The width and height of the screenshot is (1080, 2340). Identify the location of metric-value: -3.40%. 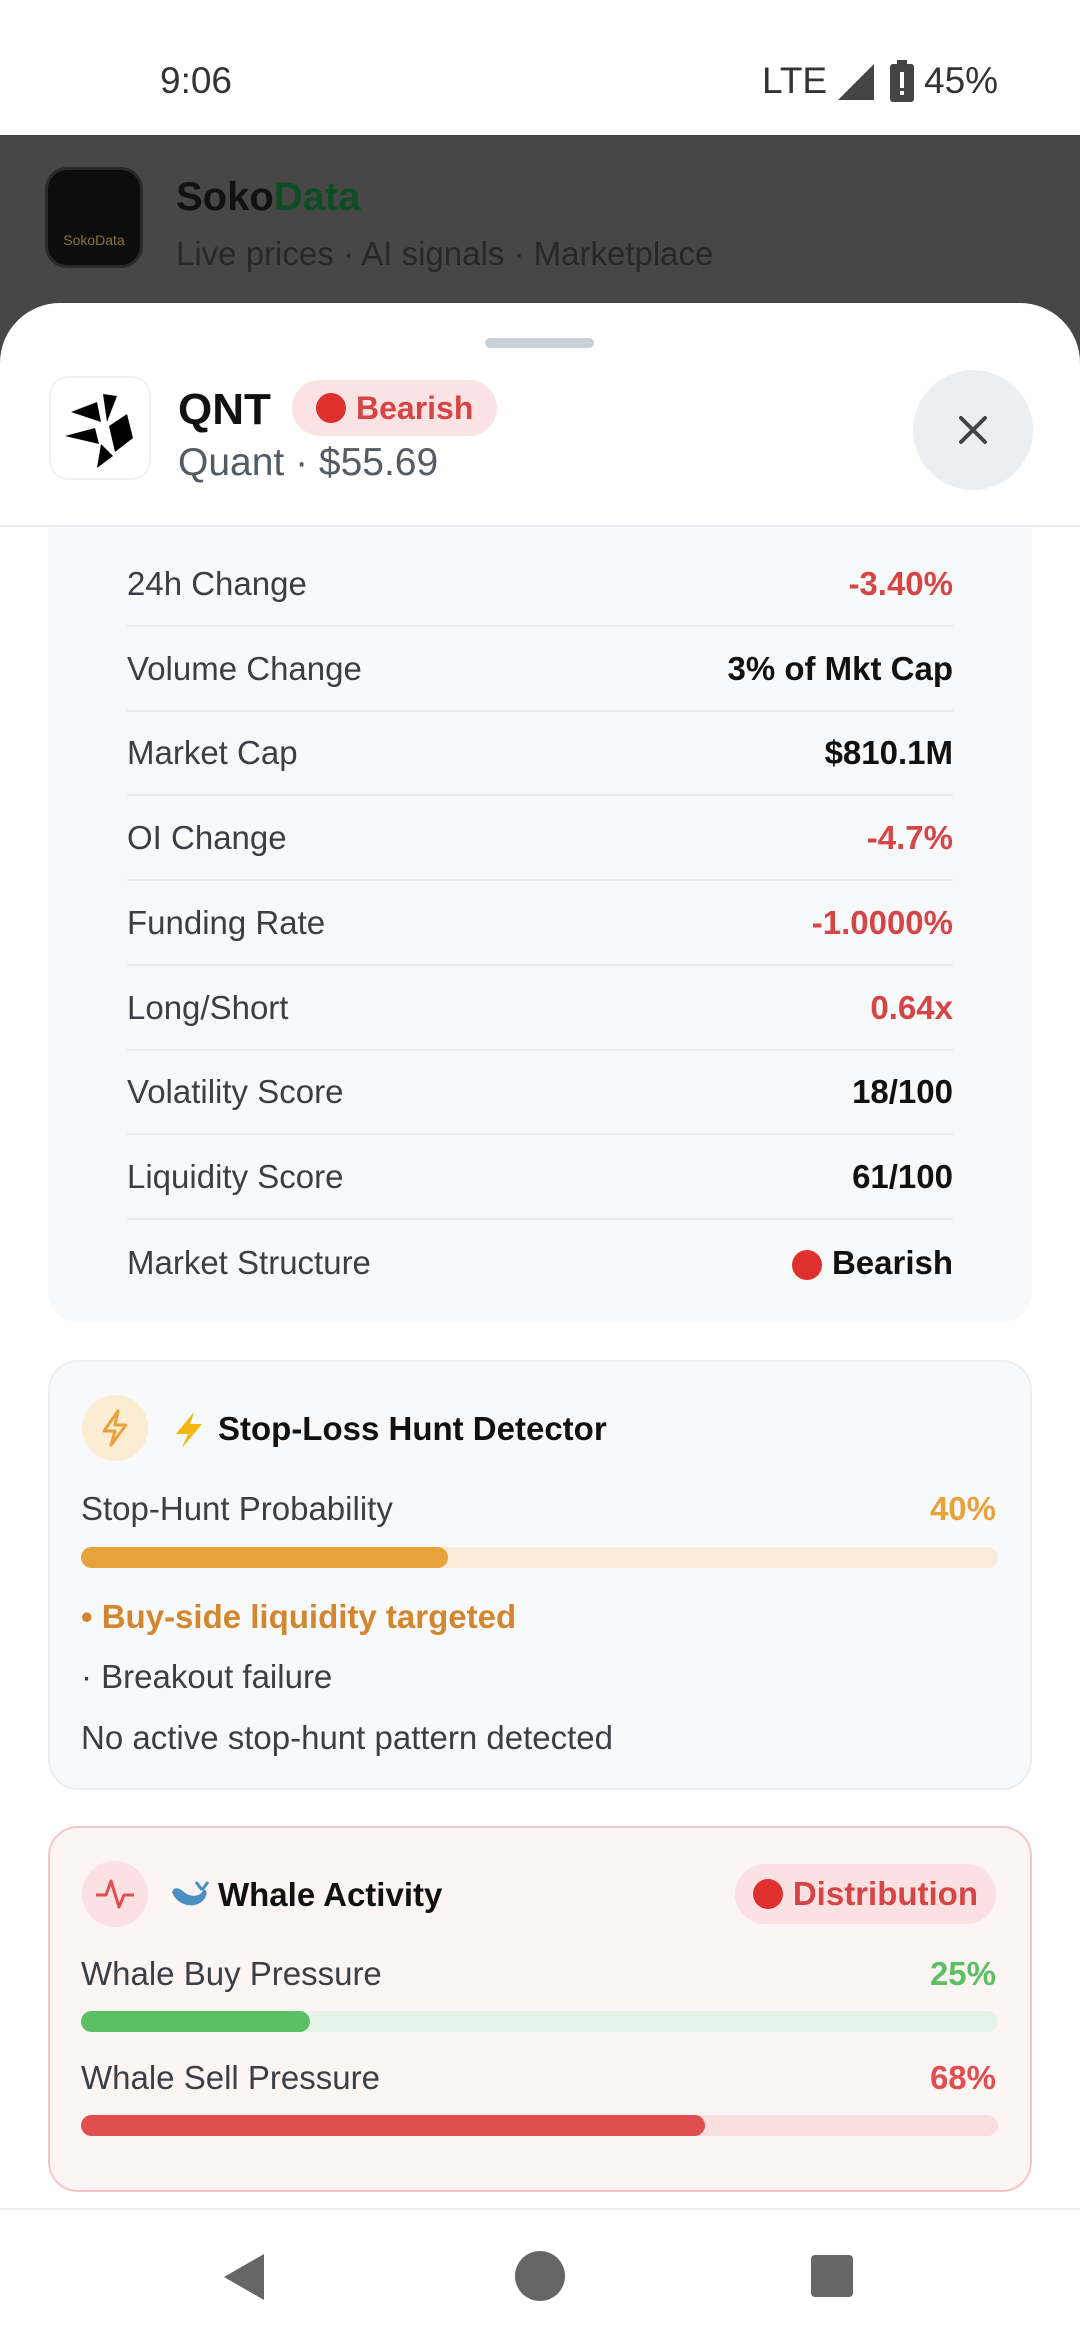
(900, 584).